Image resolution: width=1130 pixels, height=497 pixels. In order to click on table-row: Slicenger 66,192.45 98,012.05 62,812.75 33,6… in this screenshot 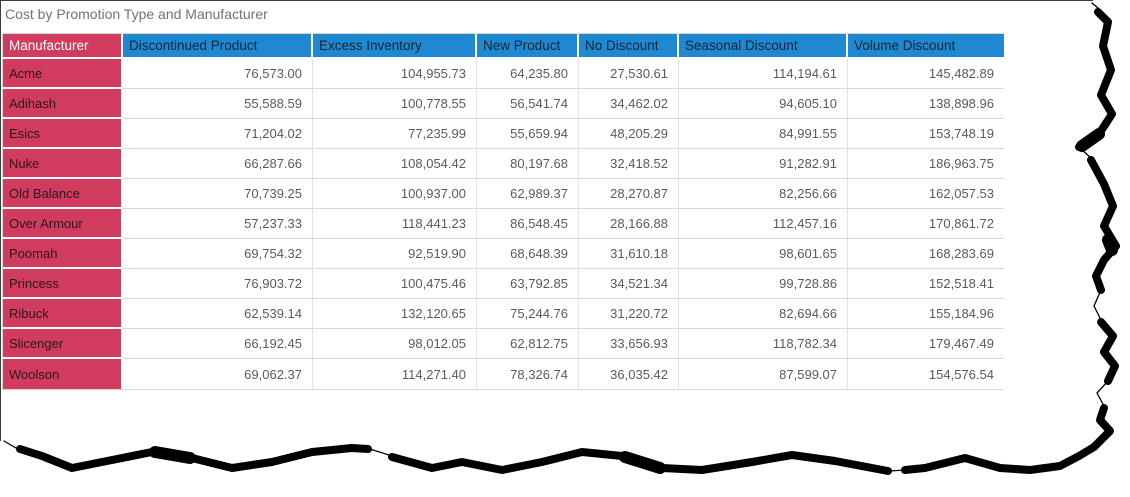, I will do `click(503, 344)`.